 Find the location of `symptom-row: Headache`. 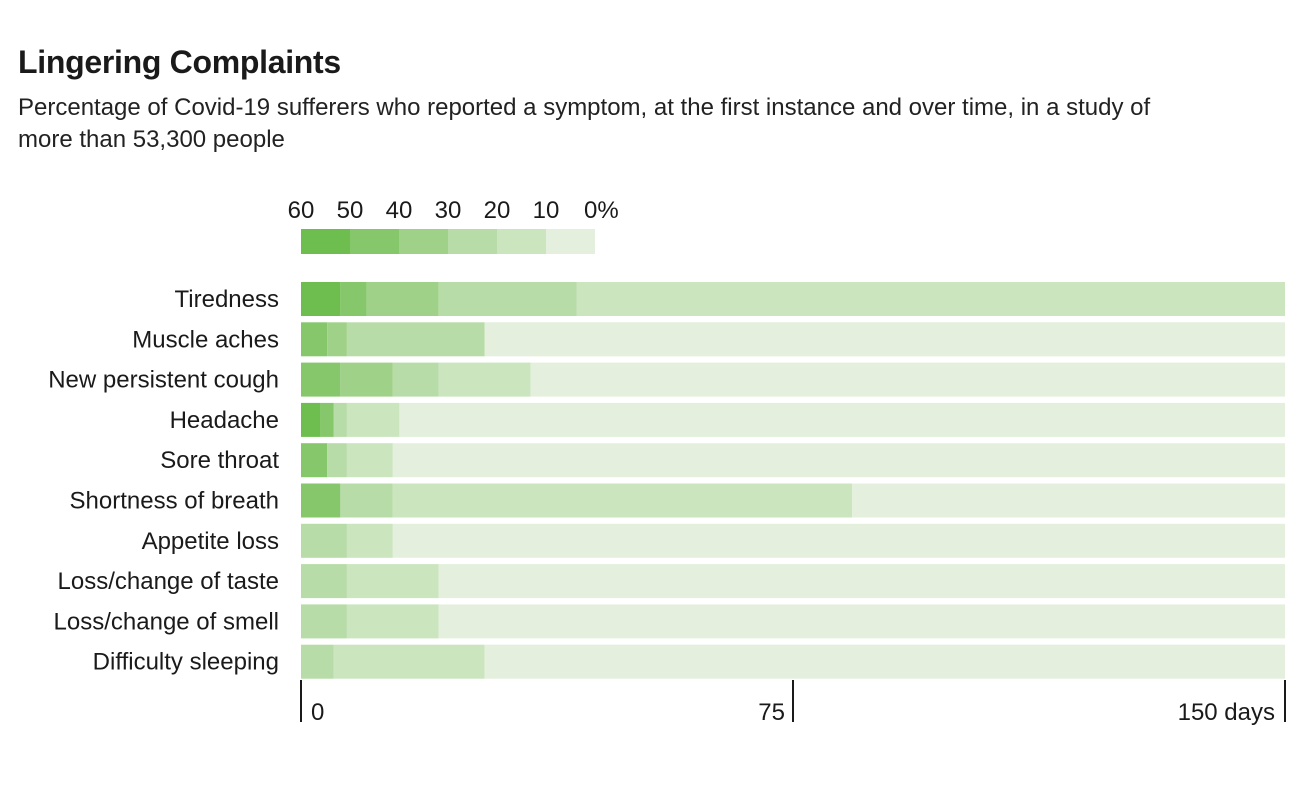

symptom-row: Headache is located at coordinates (727, 419).